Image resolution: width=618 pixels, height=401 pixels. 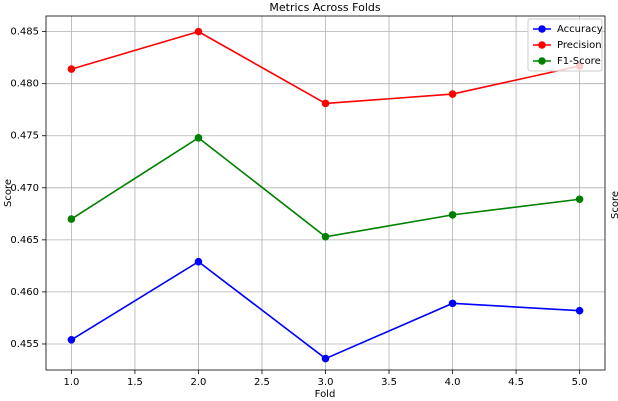 What do you see at coordinates (326, 382) in the screenshot?
I see `x-tick-label: 3.0` at bounding box center [326, 382].